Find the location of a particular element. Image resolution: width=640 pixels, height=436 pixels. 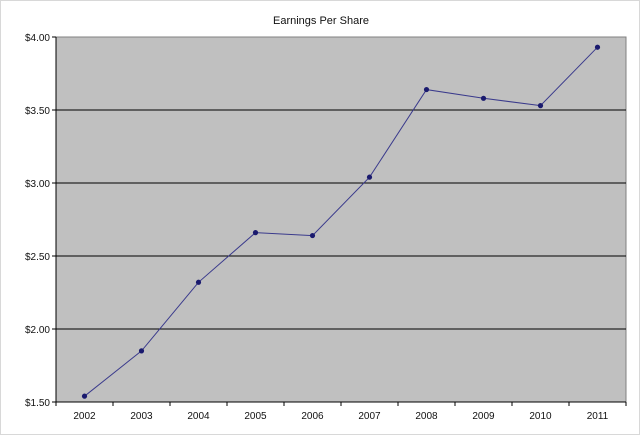

y-tick-label: $2.50 is located at coordinates (37, 257).